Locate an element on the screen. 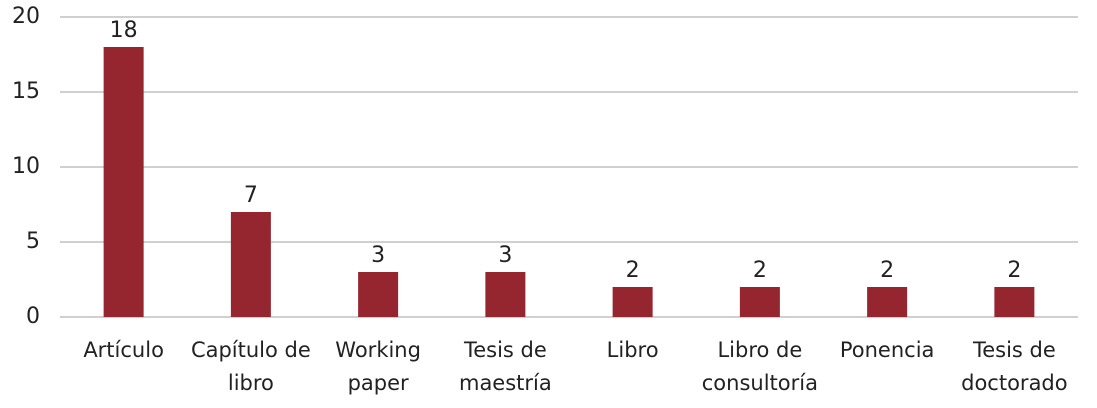 Image resolution: width=1097 pixels, height=408 pixels. y-tick-label: 10 is located at coordinates (26, 166).